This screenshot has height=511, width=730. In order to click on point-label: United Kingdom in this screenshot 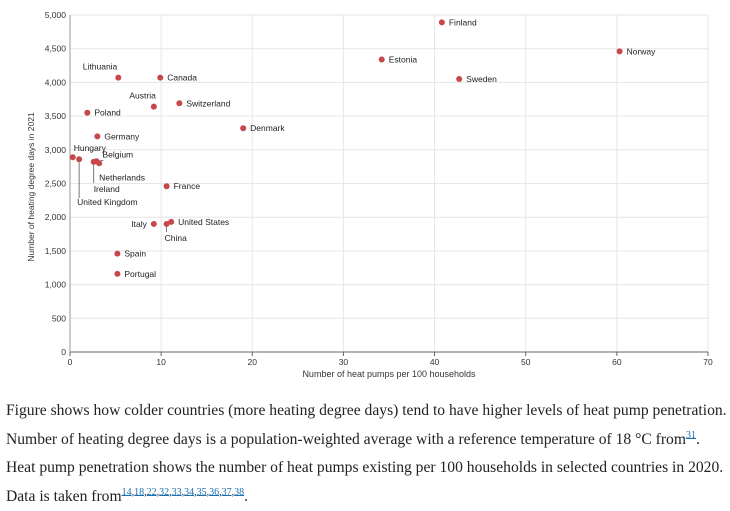, I will do `click(107, 202)`.